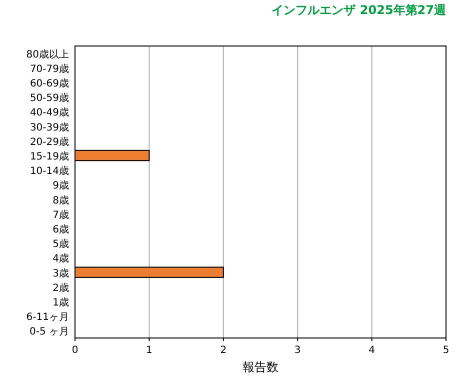 This screenshot has width=460, height=380. What do you see at coordinates (223, 350) in the screenshot?
I see `x-tick-label: 2` at bounding box center [223, 350].